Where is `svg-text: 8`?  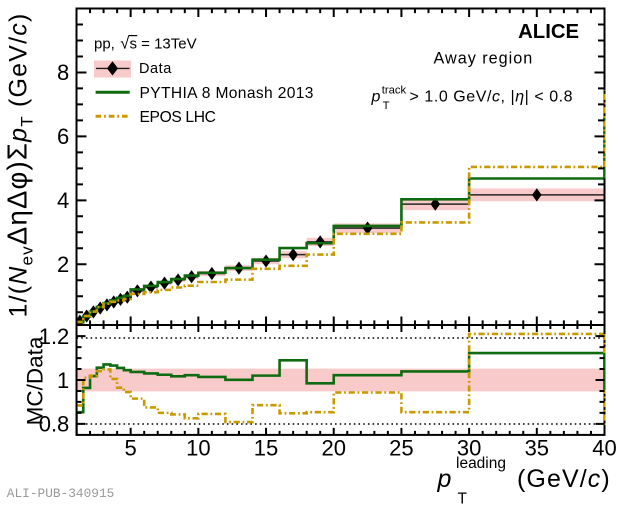 svg-text: 8 is located at coordinates (63, 72).